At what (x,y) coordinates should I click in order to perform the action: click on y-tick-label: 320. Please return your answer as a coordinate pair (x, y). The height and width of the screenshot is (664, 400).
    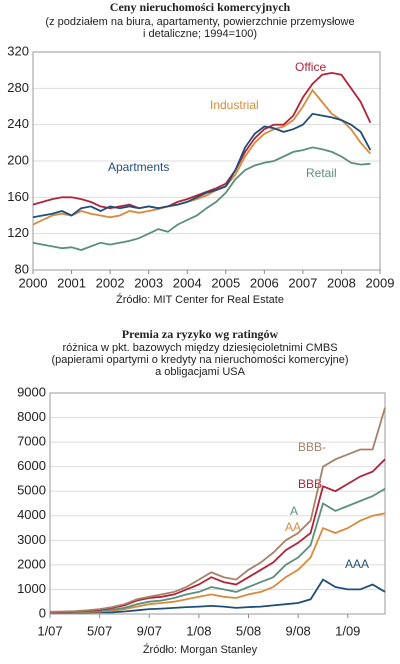
    Looking at the image, I should click on (18, 50).